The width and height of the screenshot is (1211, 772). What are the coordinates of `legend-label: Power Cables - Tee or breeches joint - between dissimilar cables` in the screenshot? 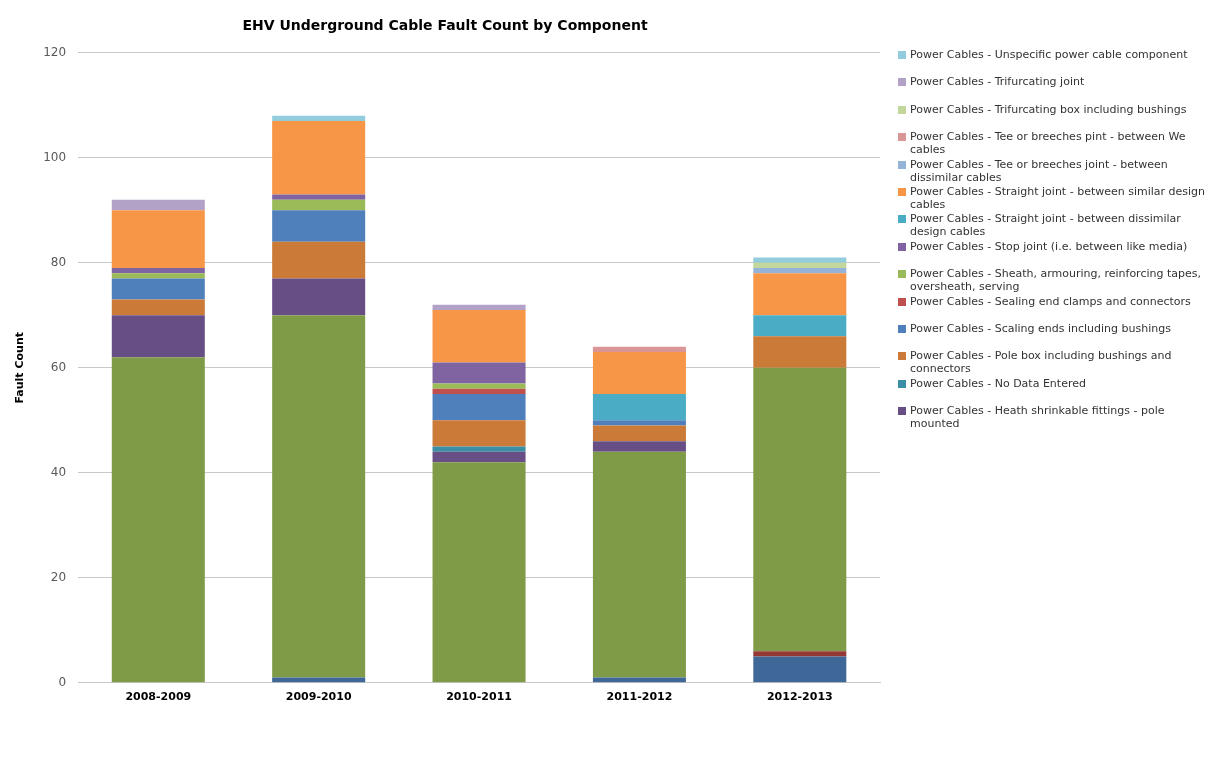 It's located at (1039, 170).